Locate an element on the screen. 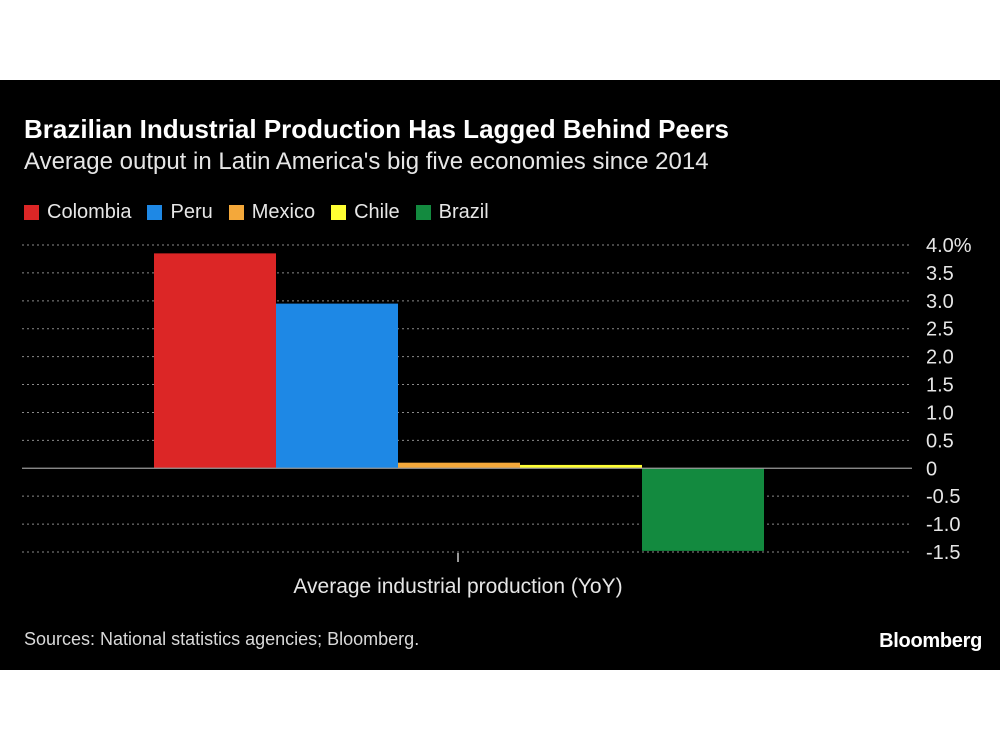 The width and height of the screenshot is (1000, 750). y-tick-label: 0.5 is located at coordinates (940, 441).